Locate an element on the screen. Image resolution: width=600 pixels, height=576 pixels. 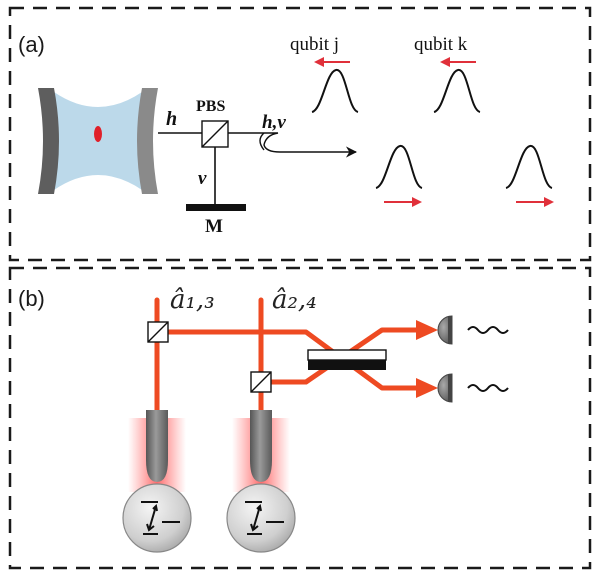
atom-sphere-right is located at coordinates (261, 518).